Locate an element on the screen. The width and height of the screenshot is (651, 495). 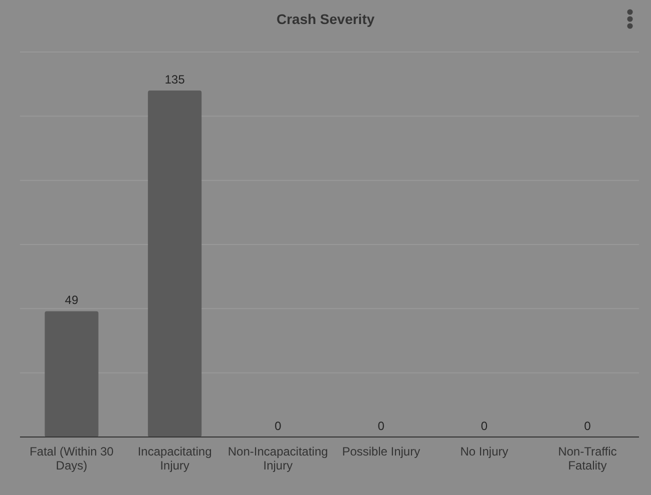
x-tick-label: Non-Incapacitating Injury is located at coordinates (278, 458).